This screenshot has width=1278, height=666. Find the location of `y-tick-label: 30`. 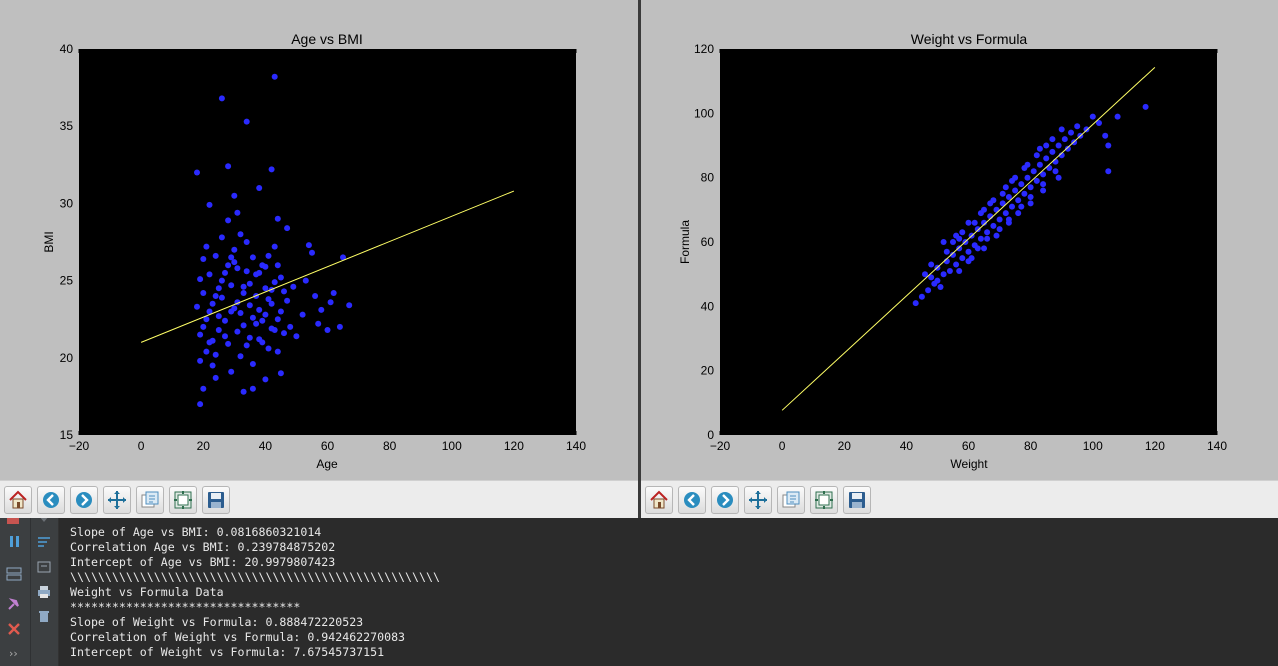

y-tick-label: 30 is located at coordinates (67, 203).